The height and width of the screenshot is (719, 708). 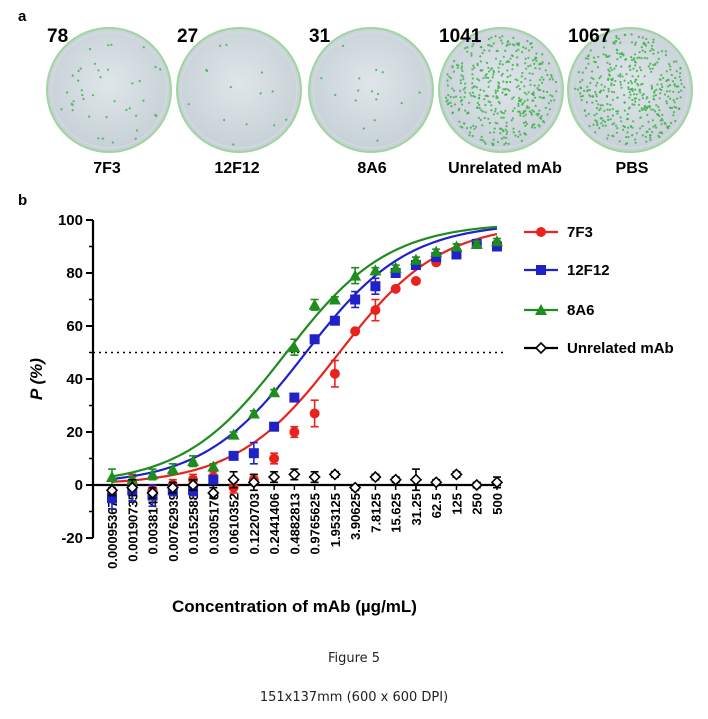 I want to click on legend-label: 8A6, so click(x=581, y=310).